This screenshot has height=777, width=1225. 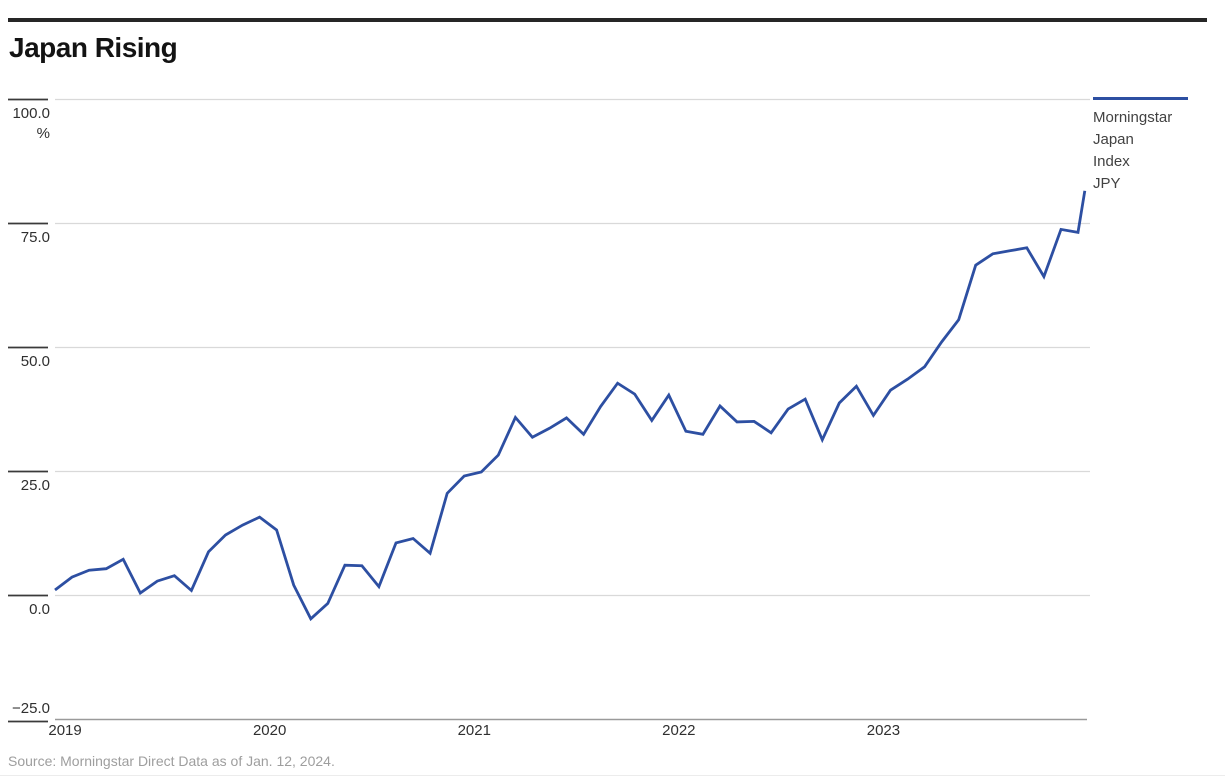 I want to click on legend-label-line2: Japan, so click(x=1113, y=139).